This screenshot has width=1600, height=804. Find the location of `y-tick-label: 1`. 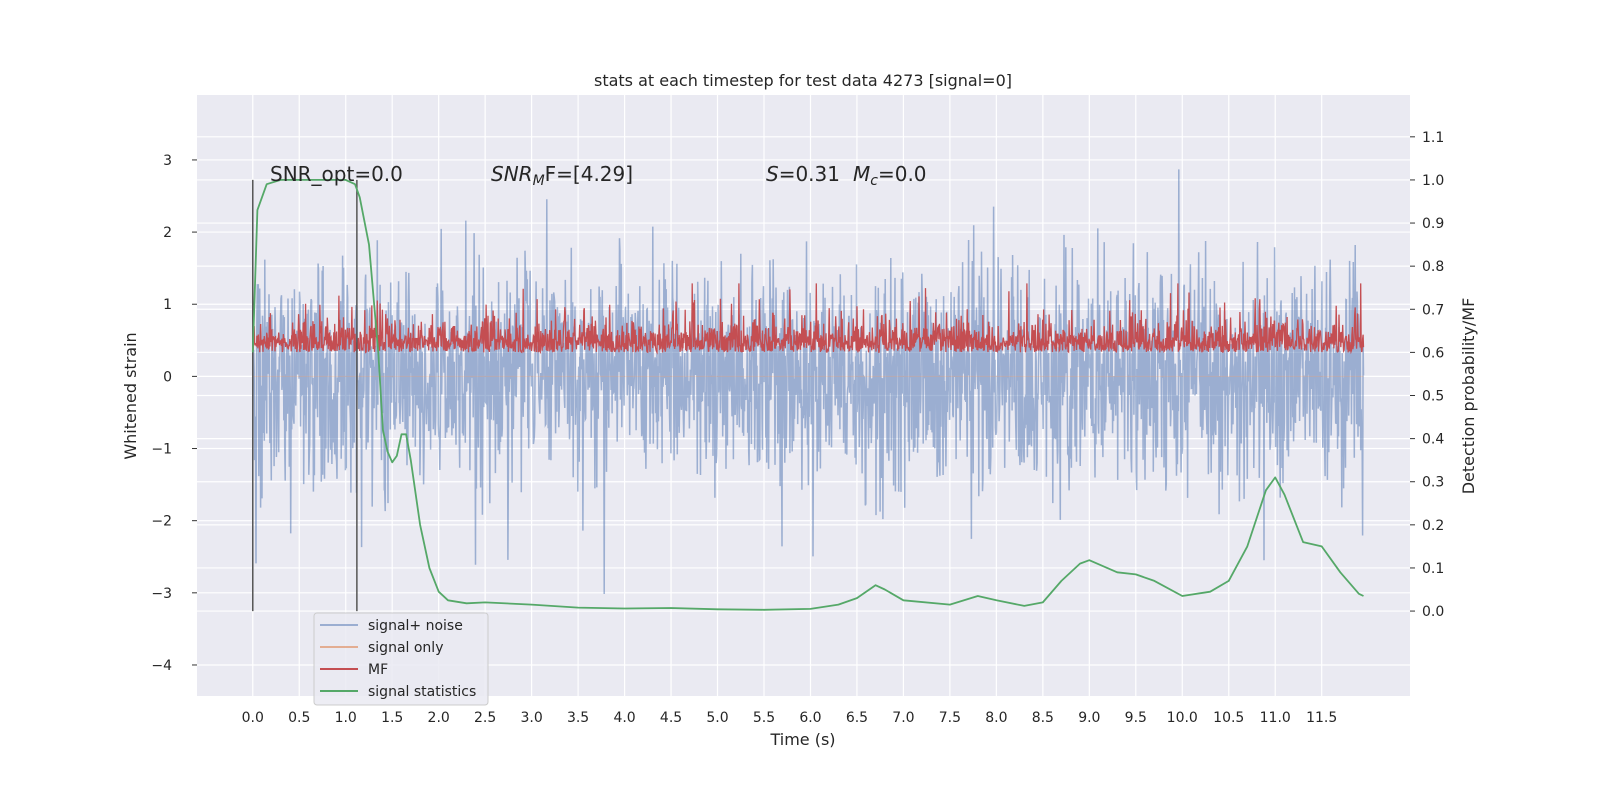

y-tick-label: 1 is located at coordinates (167, 305).